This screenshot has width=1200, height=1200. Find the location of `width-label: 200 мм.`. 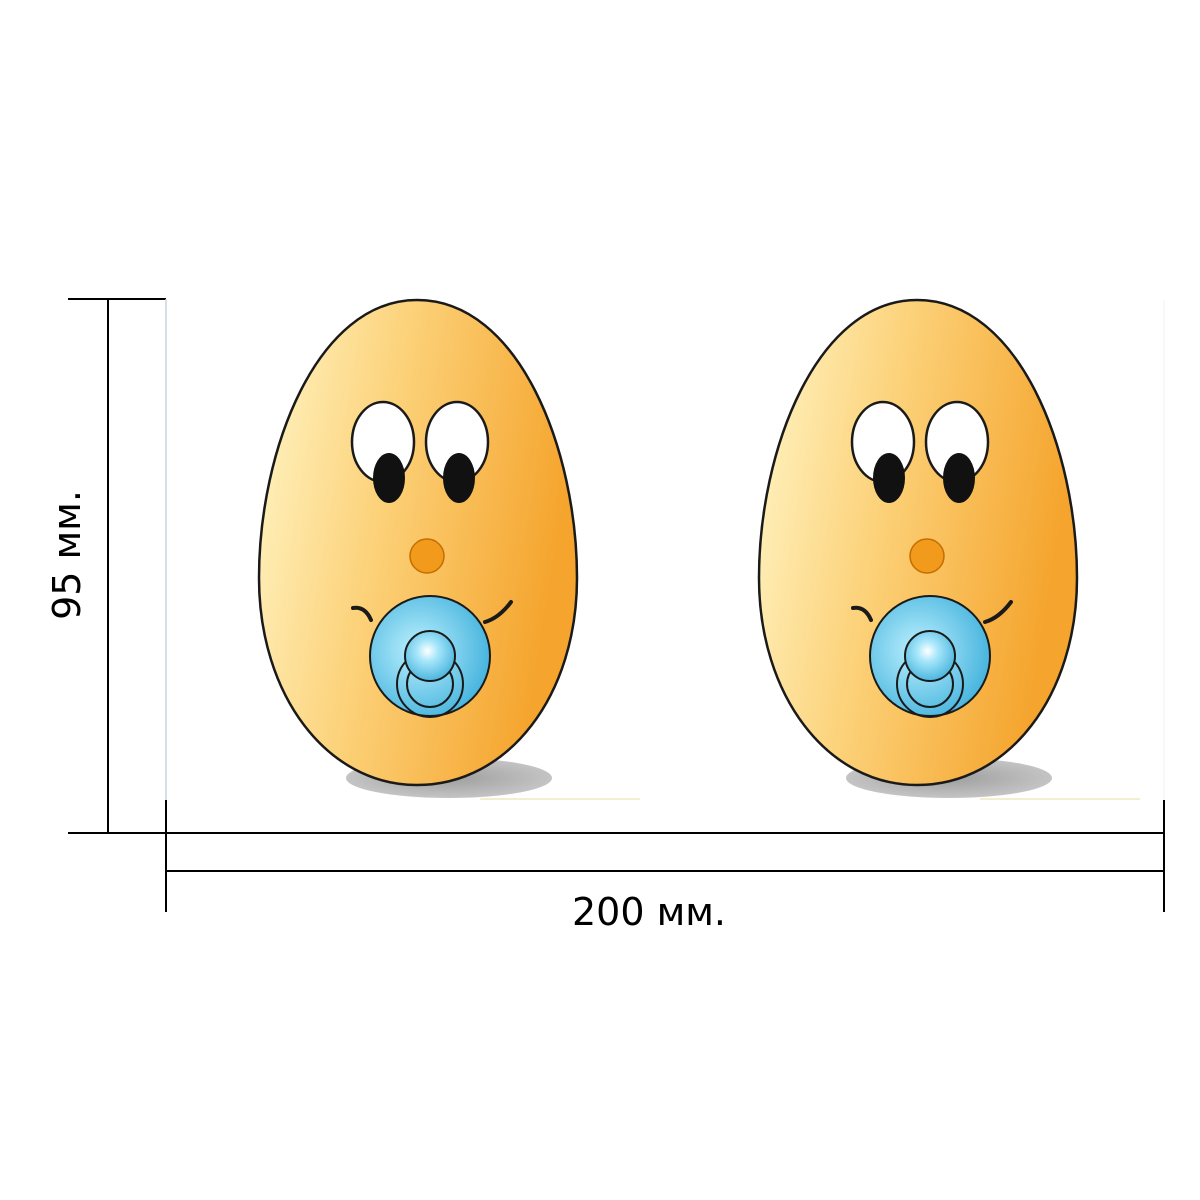

width-label: 200 мм. is located at coordinates (649, 912).